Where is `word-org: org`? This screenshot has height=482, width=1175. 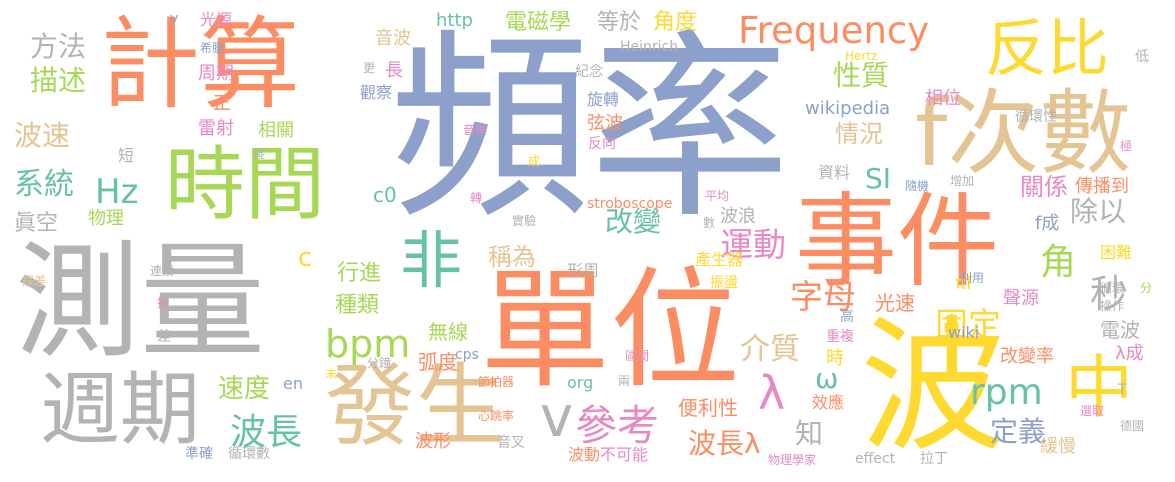
word-org: org is located at coordinates (580, 382).